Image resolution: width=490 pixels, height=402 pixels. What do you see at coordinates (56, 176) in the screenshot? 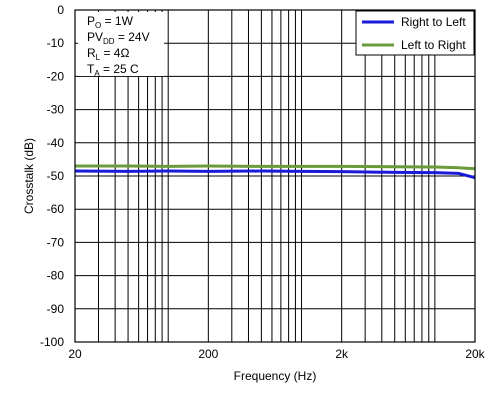
I see `y-tick-label: -50` at bounding box center [56, 176].